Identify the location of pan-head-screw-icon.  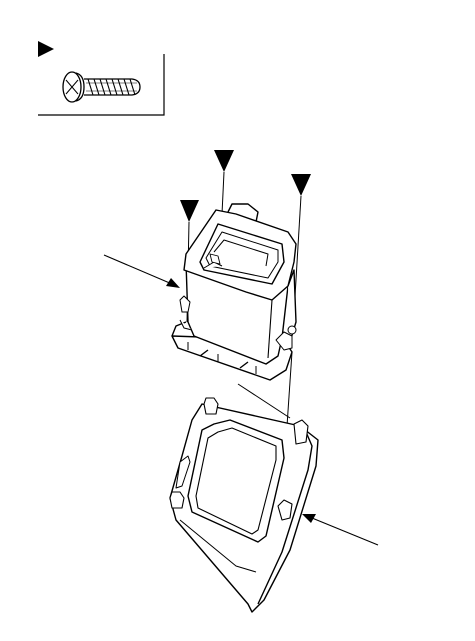
(101, 87).